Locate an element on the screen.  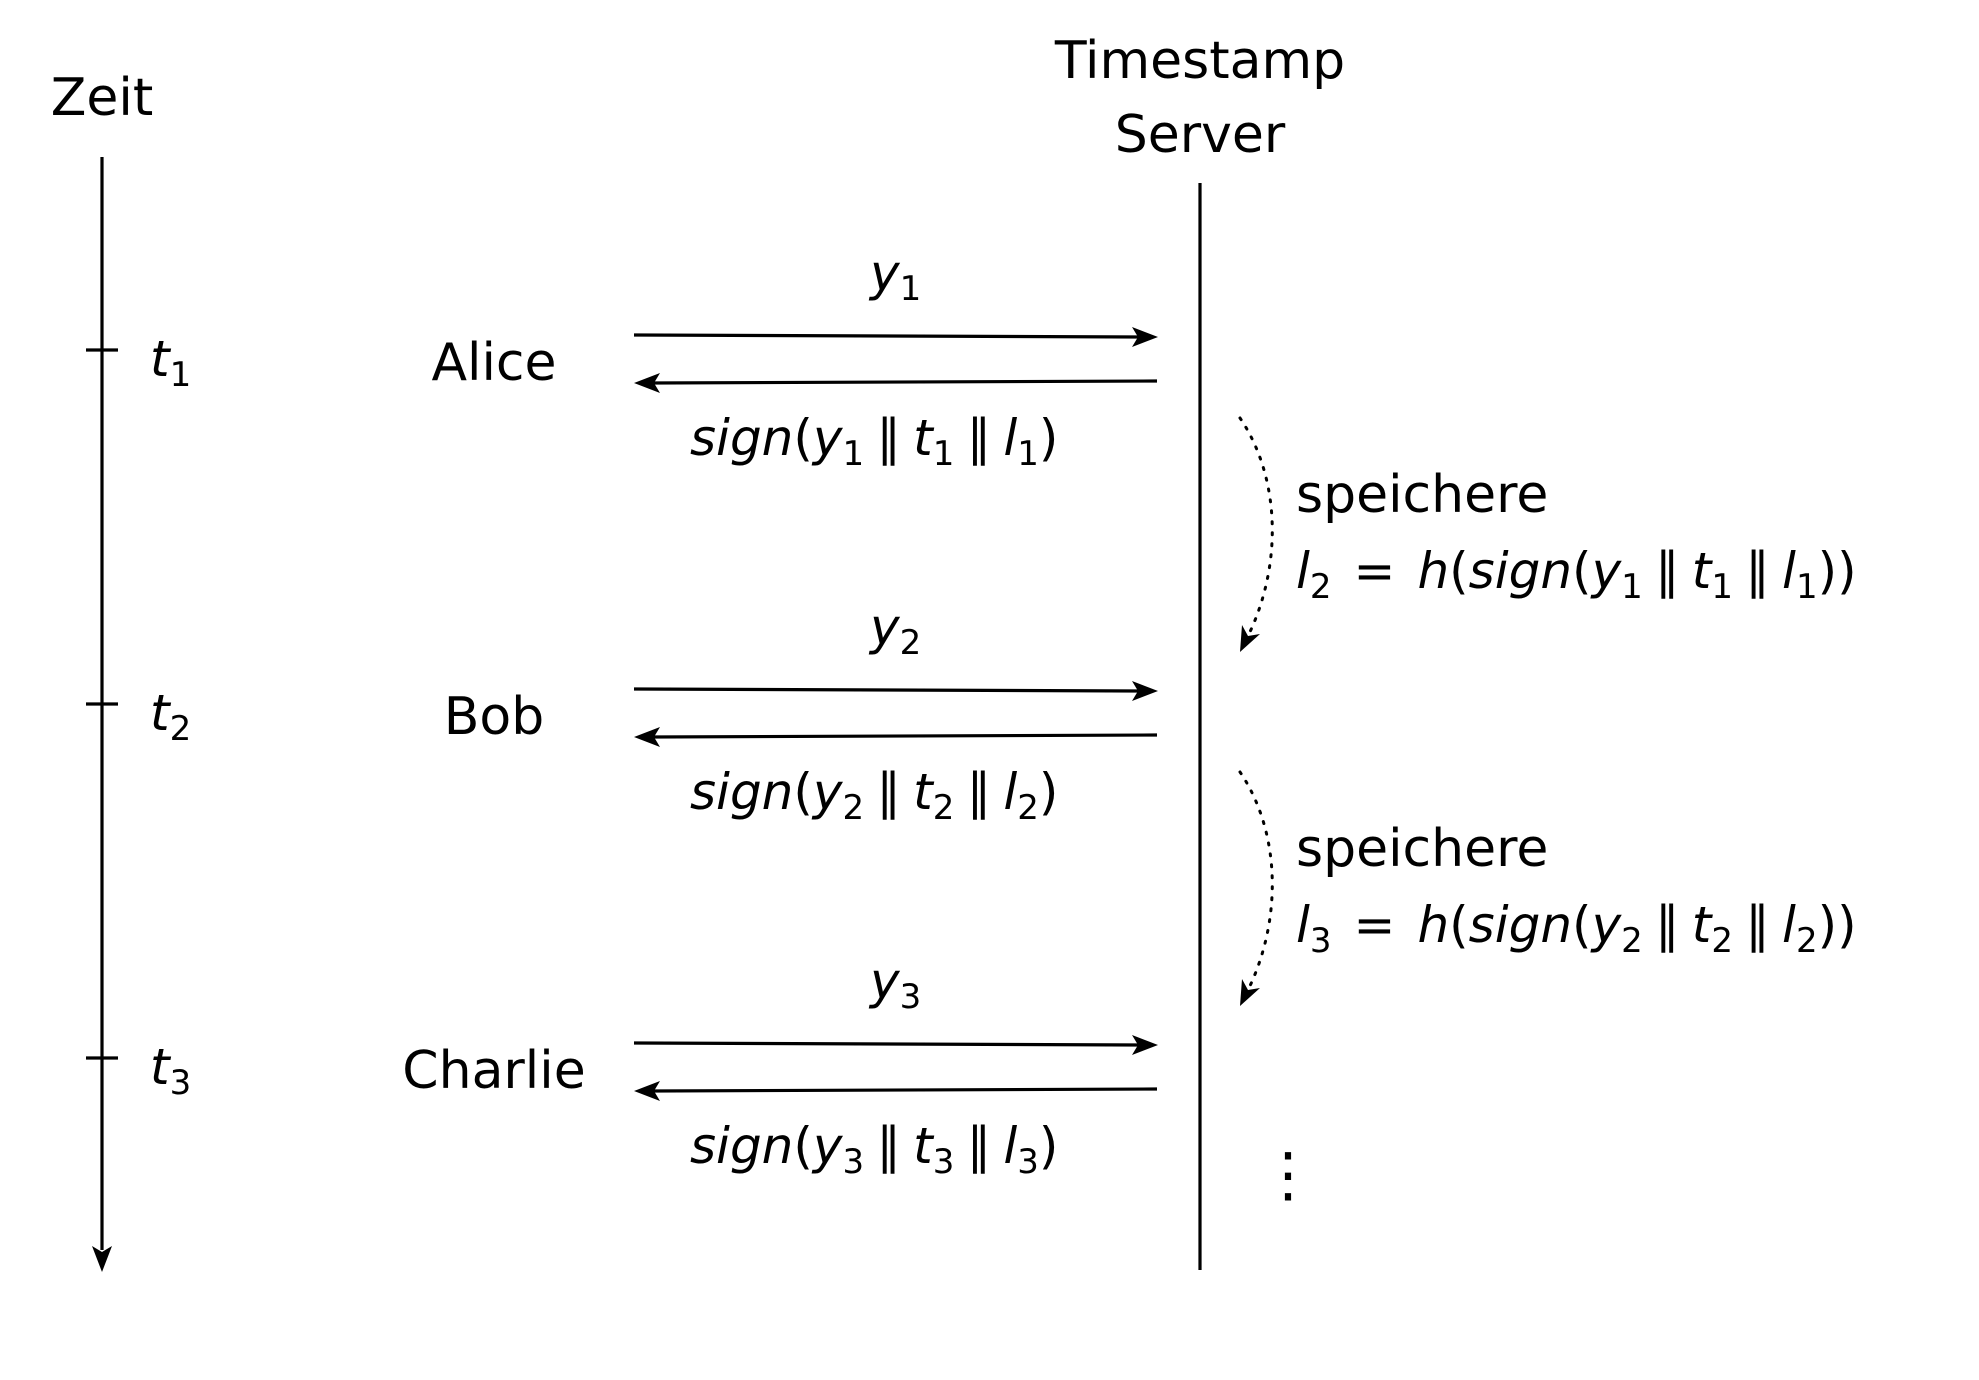
time-tick-label-2: t2 is located at coordinates (170, 716).